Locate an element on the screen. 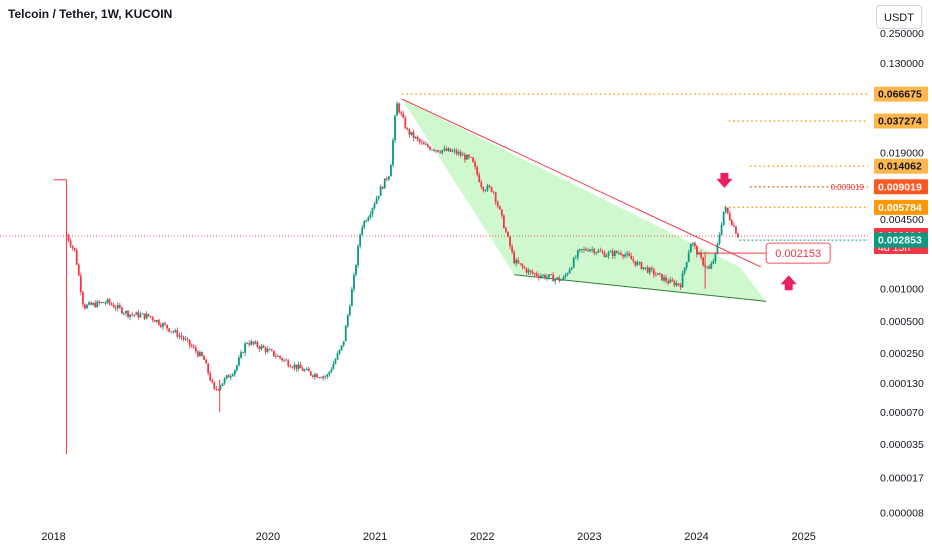  wedge-upper-trendline is located at coordinates (581, 183).